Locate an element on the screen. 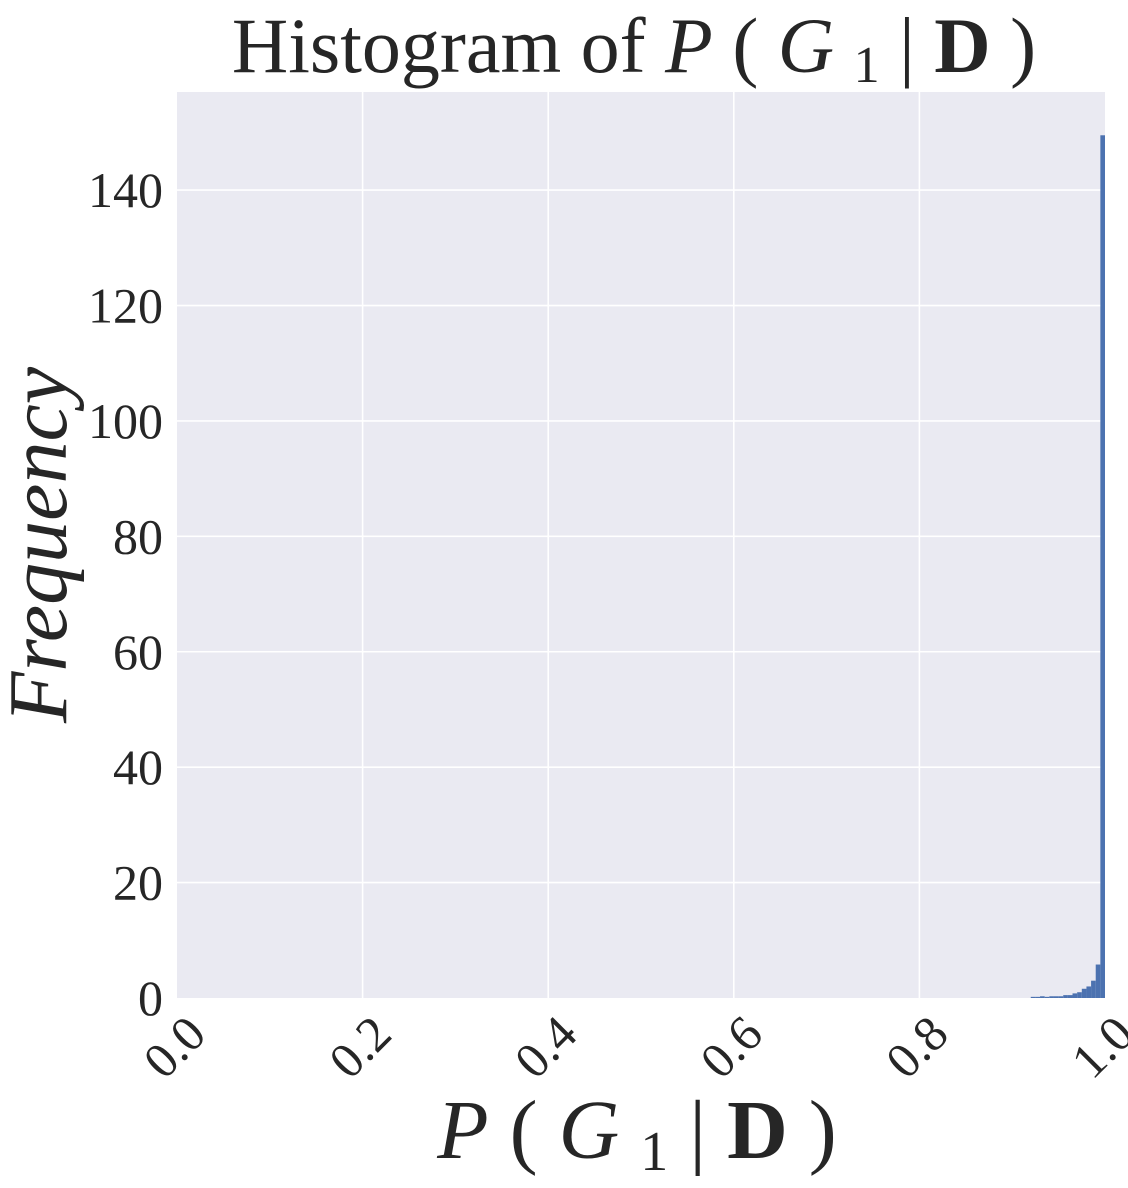 This screenshot has height=1188, width=1128. histogram-bars is located at coordinates (1067, 566).